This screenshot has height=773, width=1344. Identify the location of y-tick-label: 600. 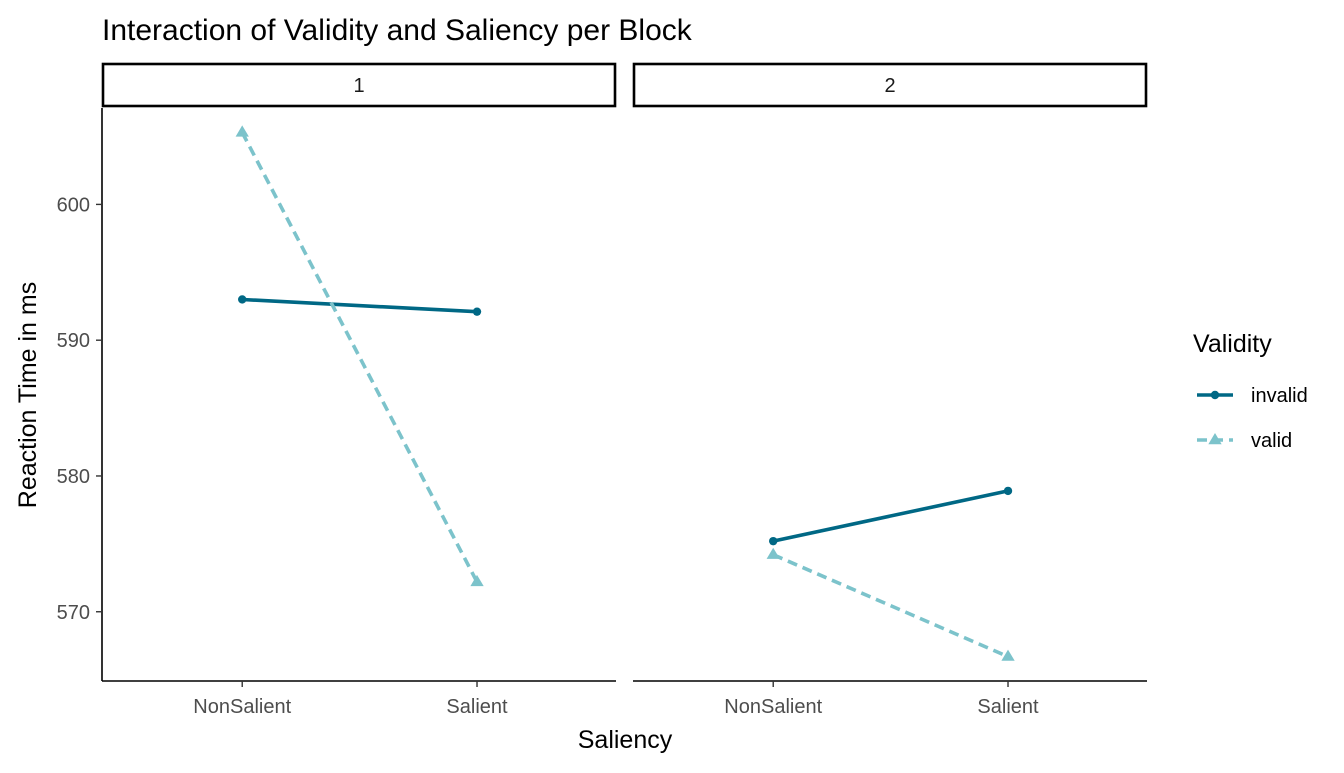
(73, 205).